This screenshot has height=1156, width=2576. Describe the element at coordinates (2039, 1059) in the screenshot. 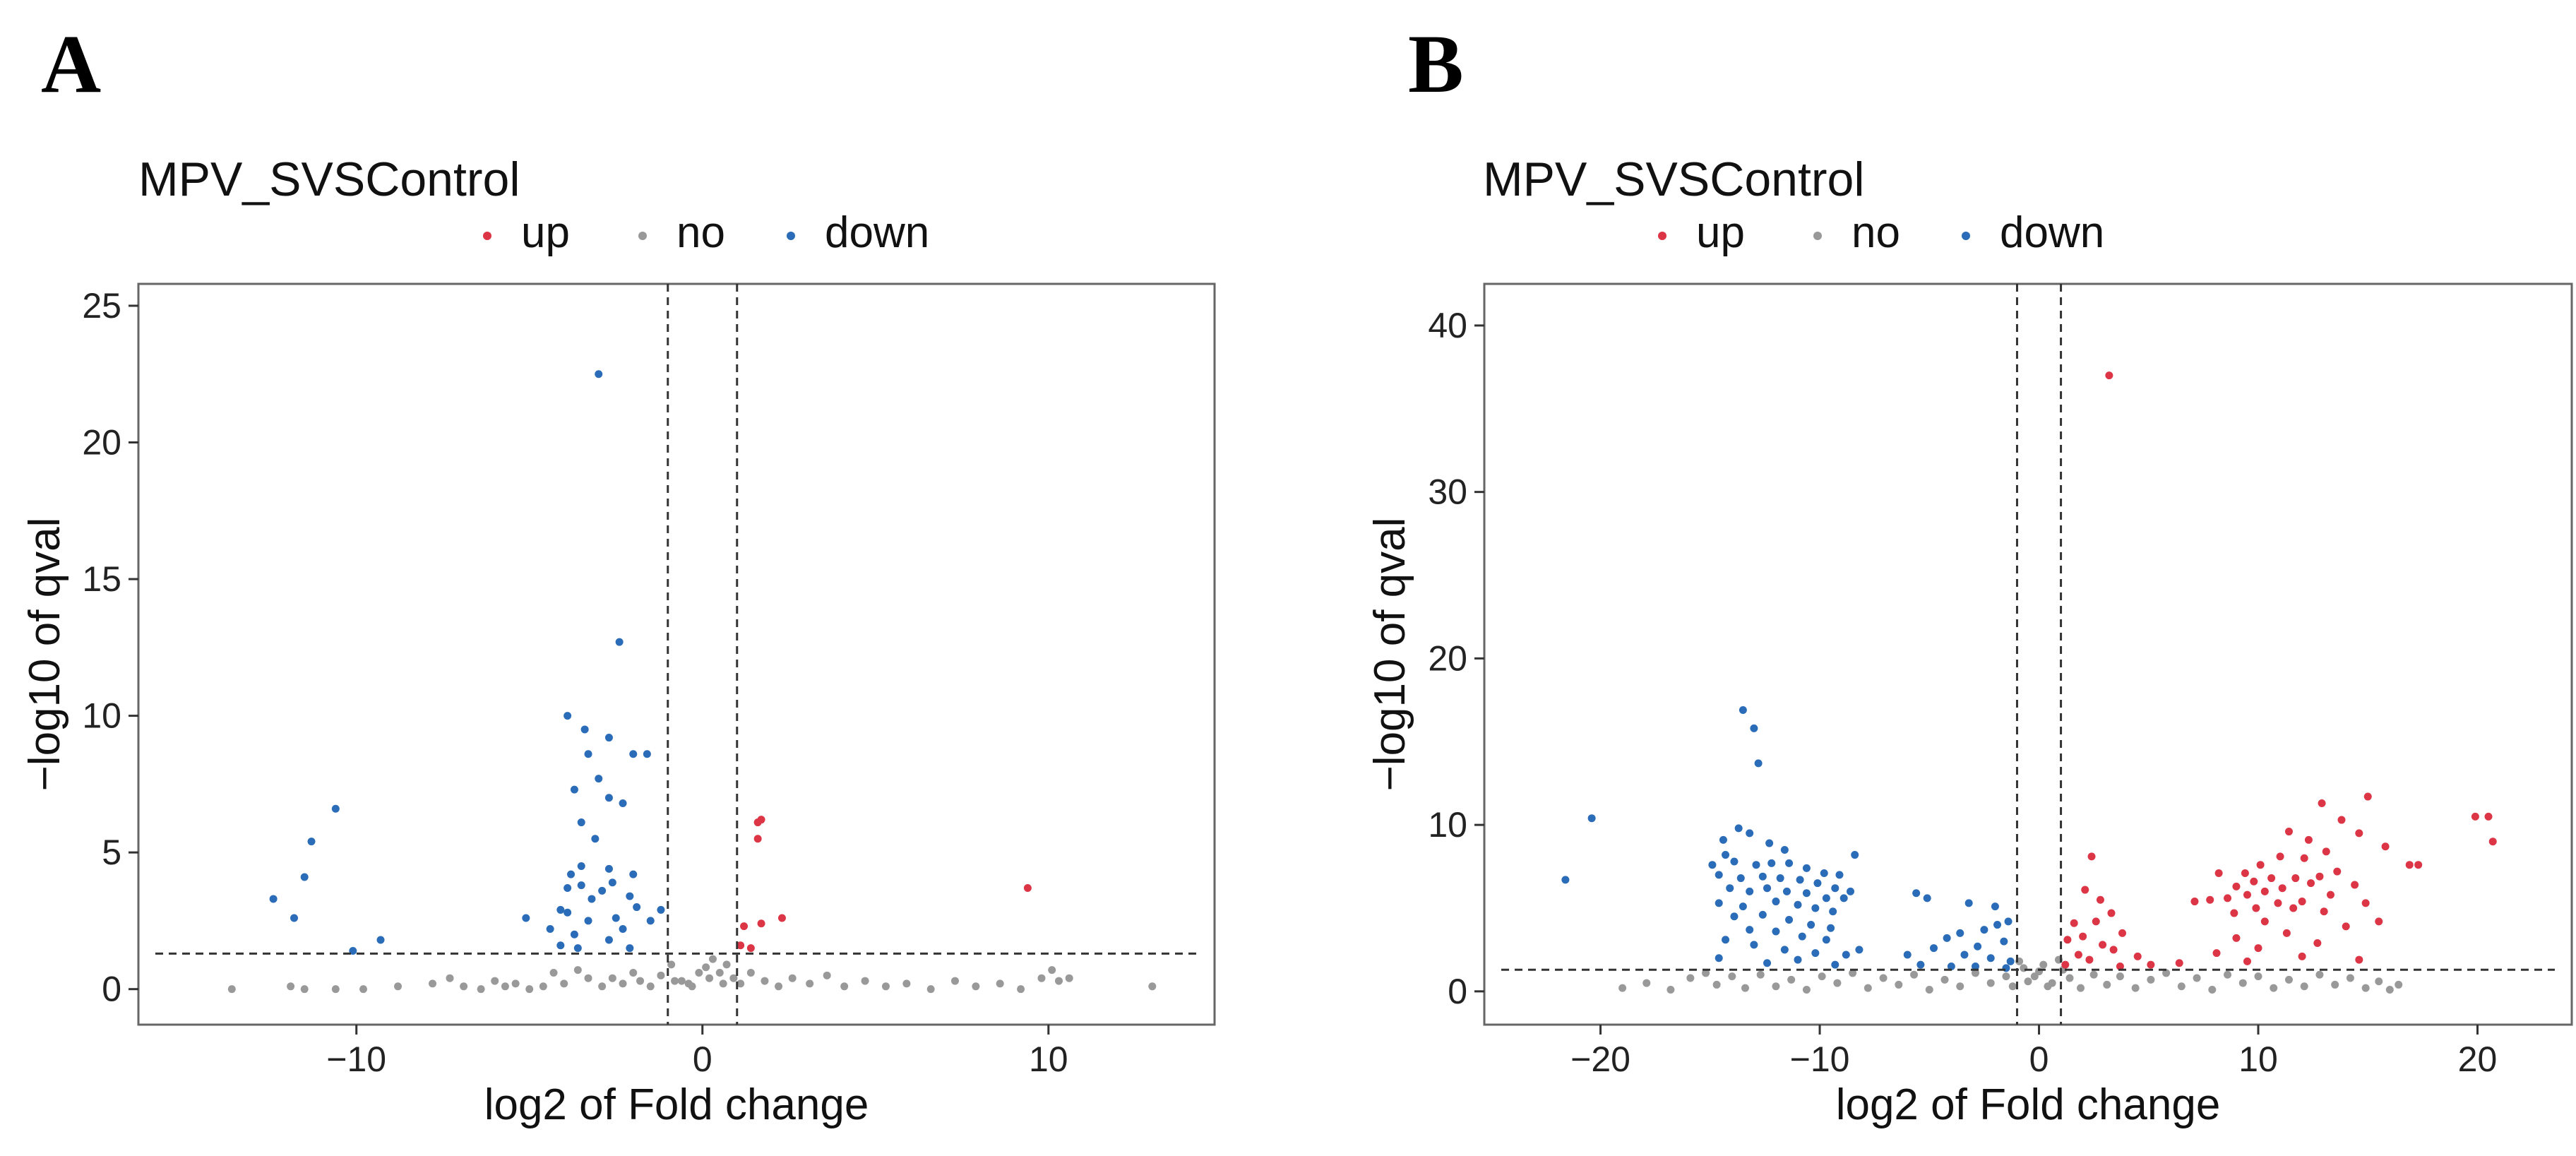

I see `x-tick-label: 0` at that location.